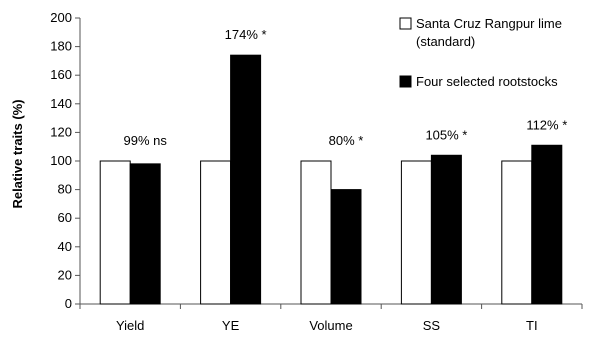 Image resolution: width=594 pixels, height=340 pixels. I want to click on y-tick-label: 40, so click(65, 246).